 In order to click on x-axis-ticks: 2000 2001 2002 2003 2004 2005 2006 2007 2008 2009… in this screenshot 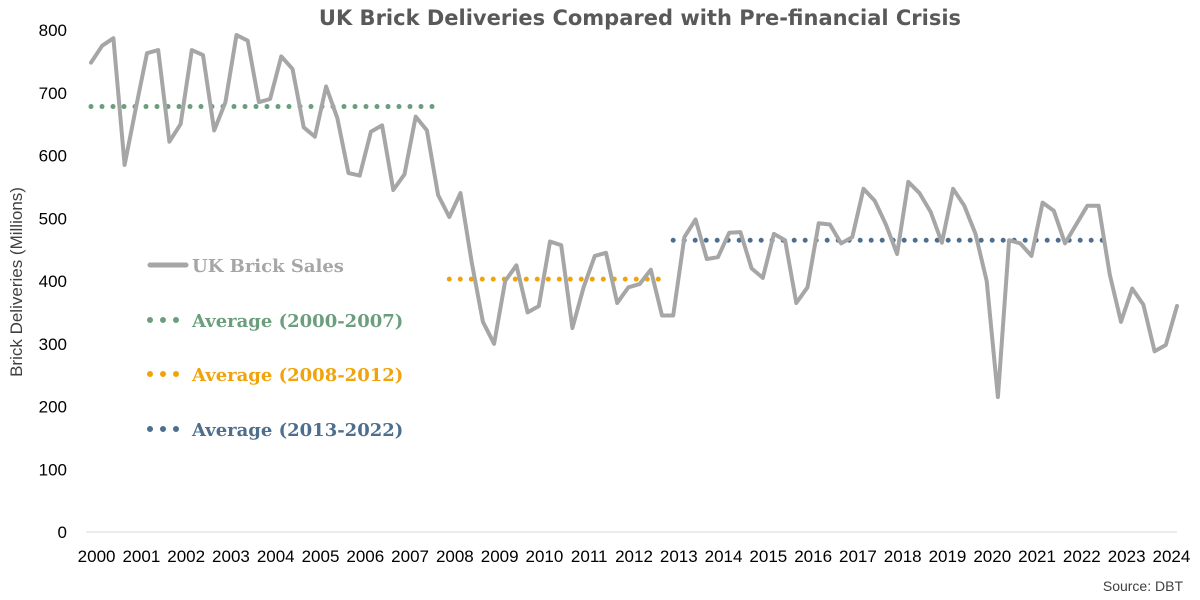, I will do `click(634, 556)`.